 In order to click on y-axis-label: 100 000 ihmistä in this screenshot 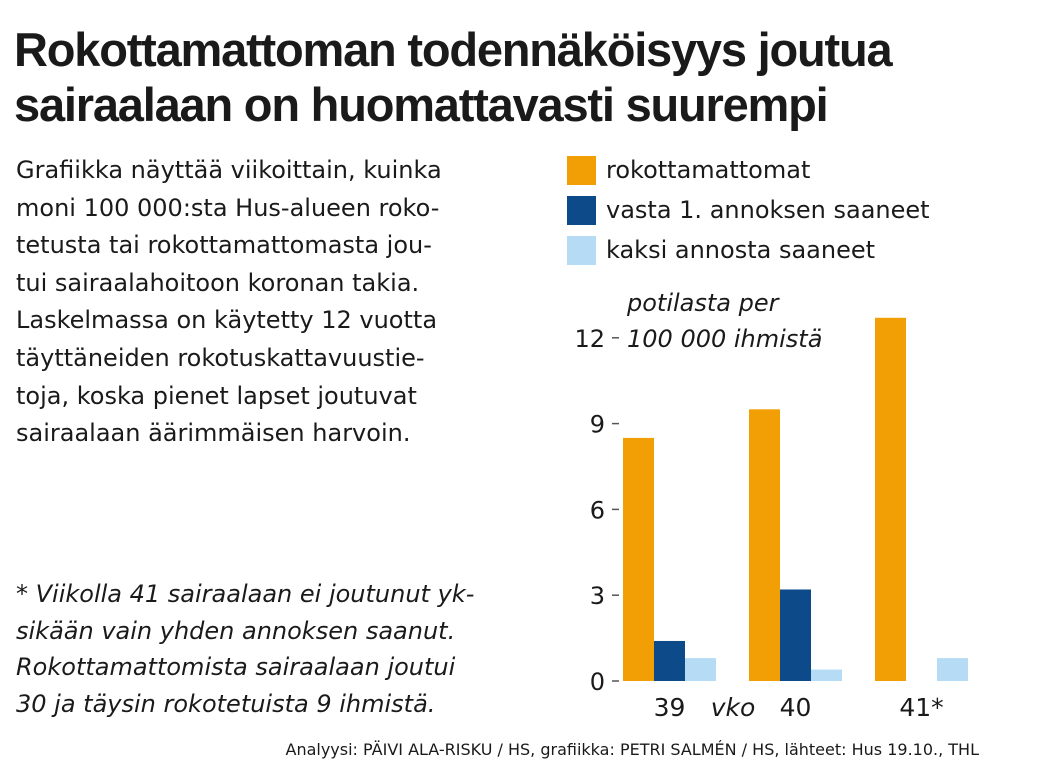, I will do `click(724, 339)`.